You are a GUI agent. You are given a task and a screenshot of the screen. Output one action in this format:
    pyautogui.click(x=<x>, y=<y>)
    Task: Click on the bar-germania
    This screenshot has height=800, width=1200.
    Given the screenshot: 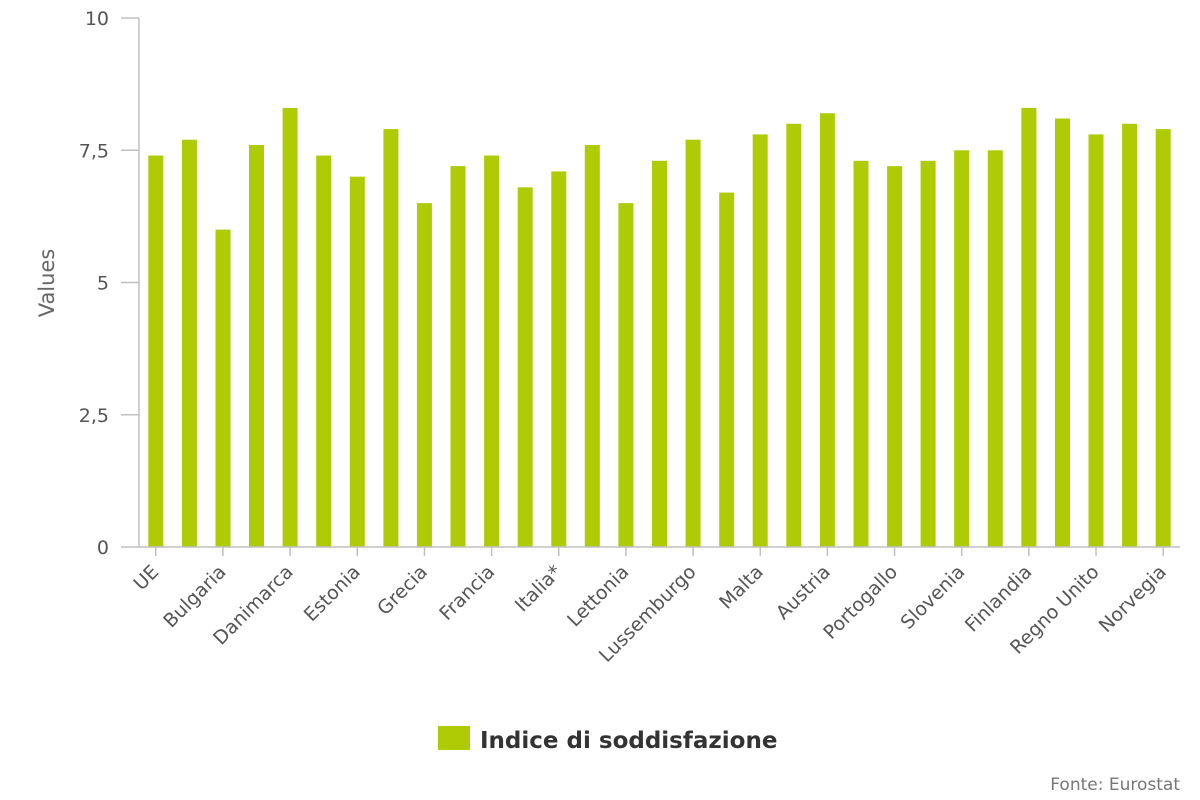 What is the action you would take?
    pyautogui.click(x=324, y=351)
    